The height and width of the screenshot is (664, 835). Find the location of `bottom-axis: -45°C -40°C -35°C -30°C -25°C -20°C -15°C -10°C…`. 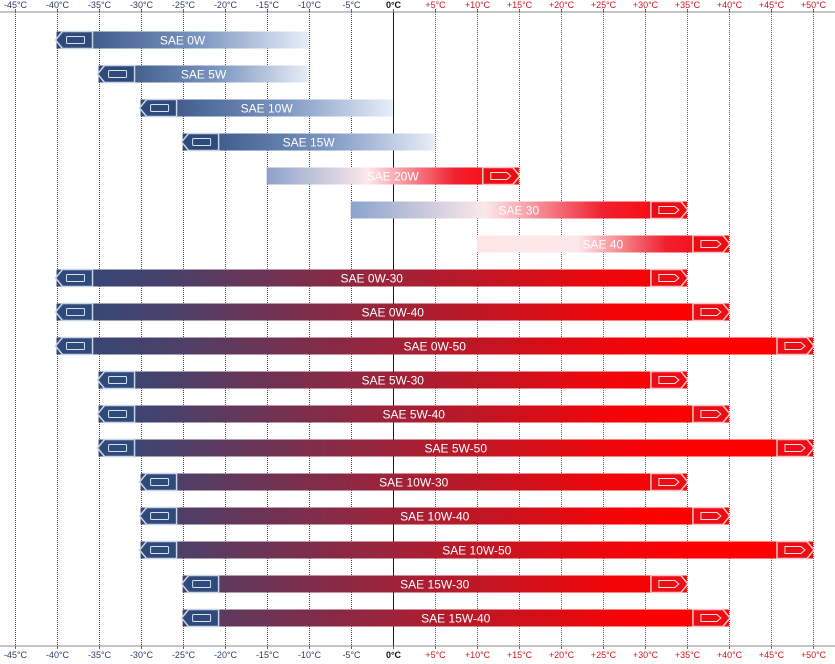

bottom-axis: -45°C -40°C -35°C -30°C -25°C -20°C -15°C -10°C… is located at coordinates (417, 652).